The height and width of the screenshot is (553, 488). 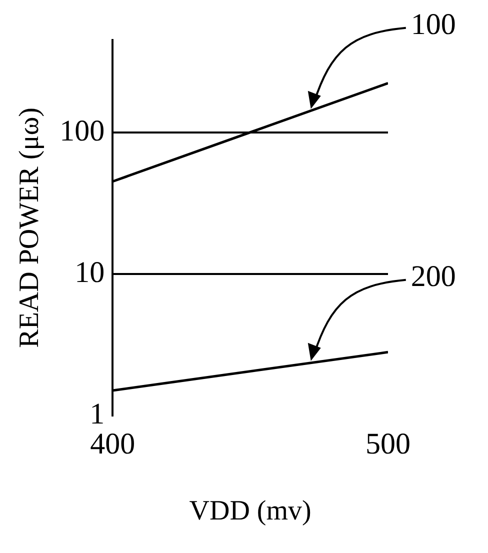 I want to click on x-tick-label: 500, so click(x=388, y=443).